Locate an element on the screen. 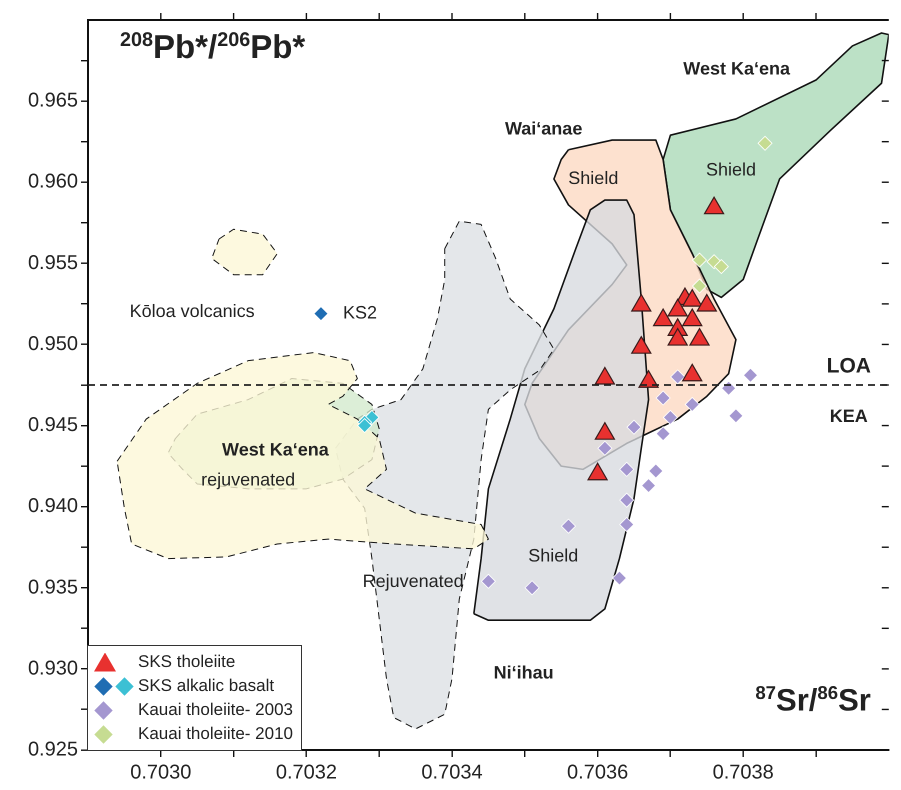  x-tick-label: 0.7030 is located at coordinates (161, 773).